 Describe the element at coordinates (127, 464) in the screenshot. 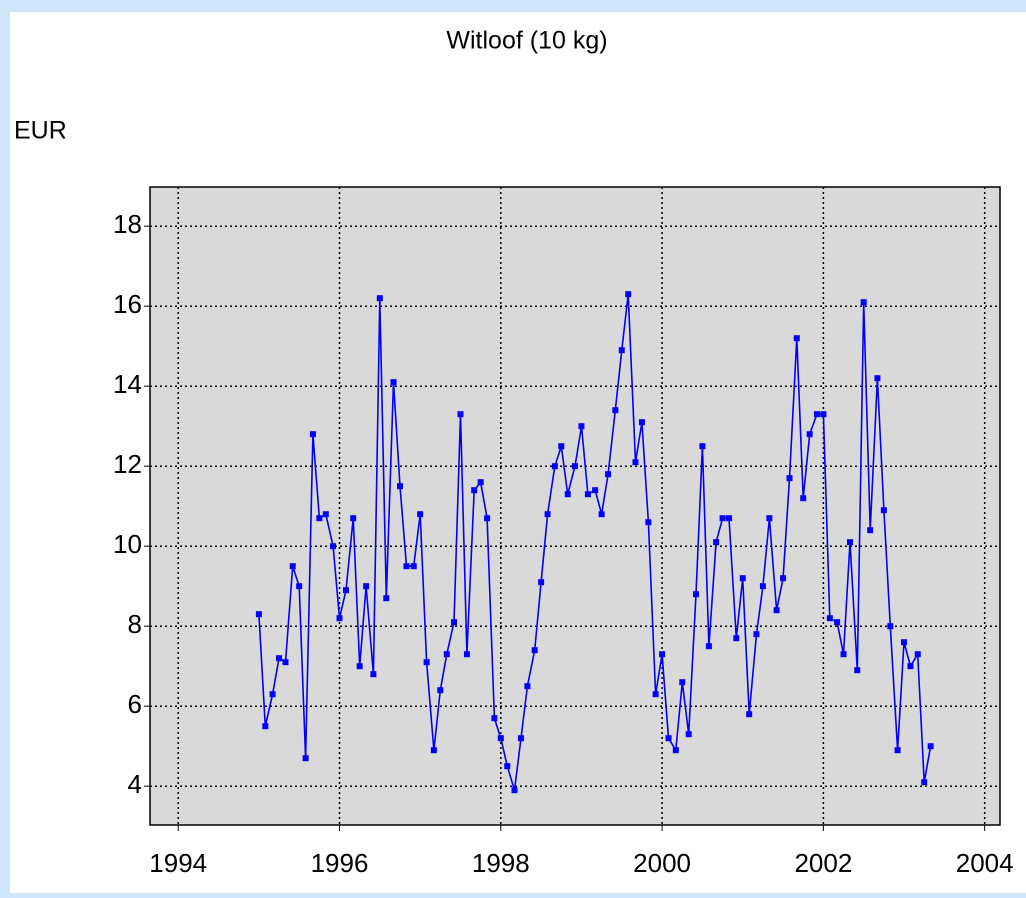

I see `y-tick-label: 12` at that location.